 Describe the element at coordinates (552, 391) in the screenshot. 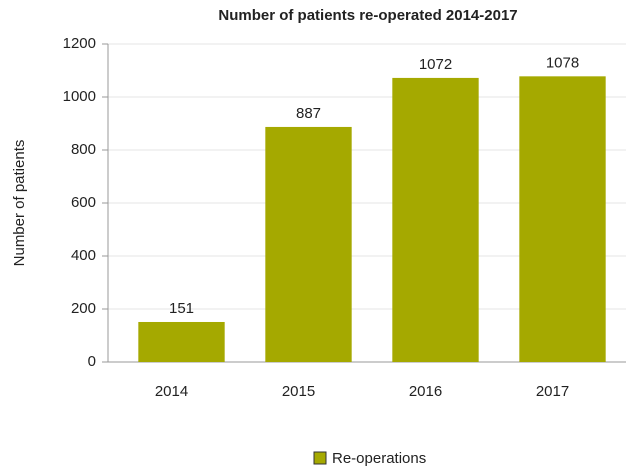

I see `x-tick-label: 2017` at that location.